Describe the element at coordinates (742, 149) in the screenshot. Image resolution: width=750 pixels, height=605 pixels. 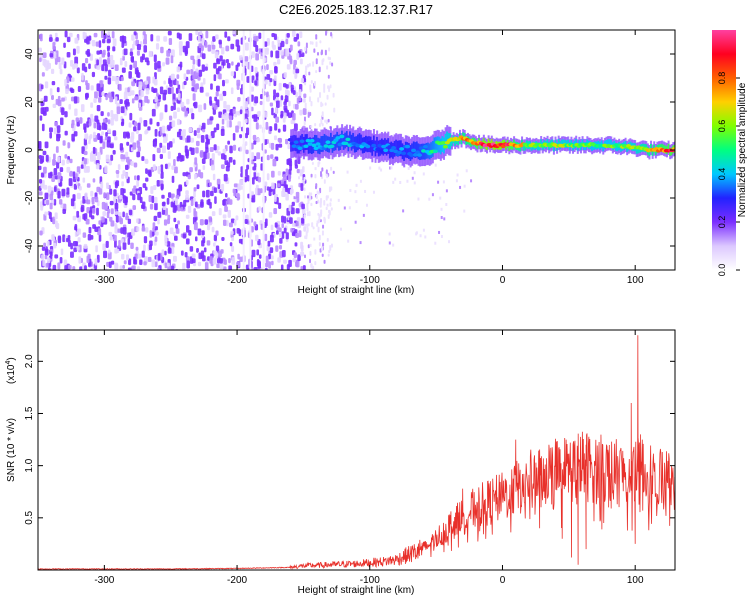
I see `colorbar-label: Normalized spectral amplitude` at that location.